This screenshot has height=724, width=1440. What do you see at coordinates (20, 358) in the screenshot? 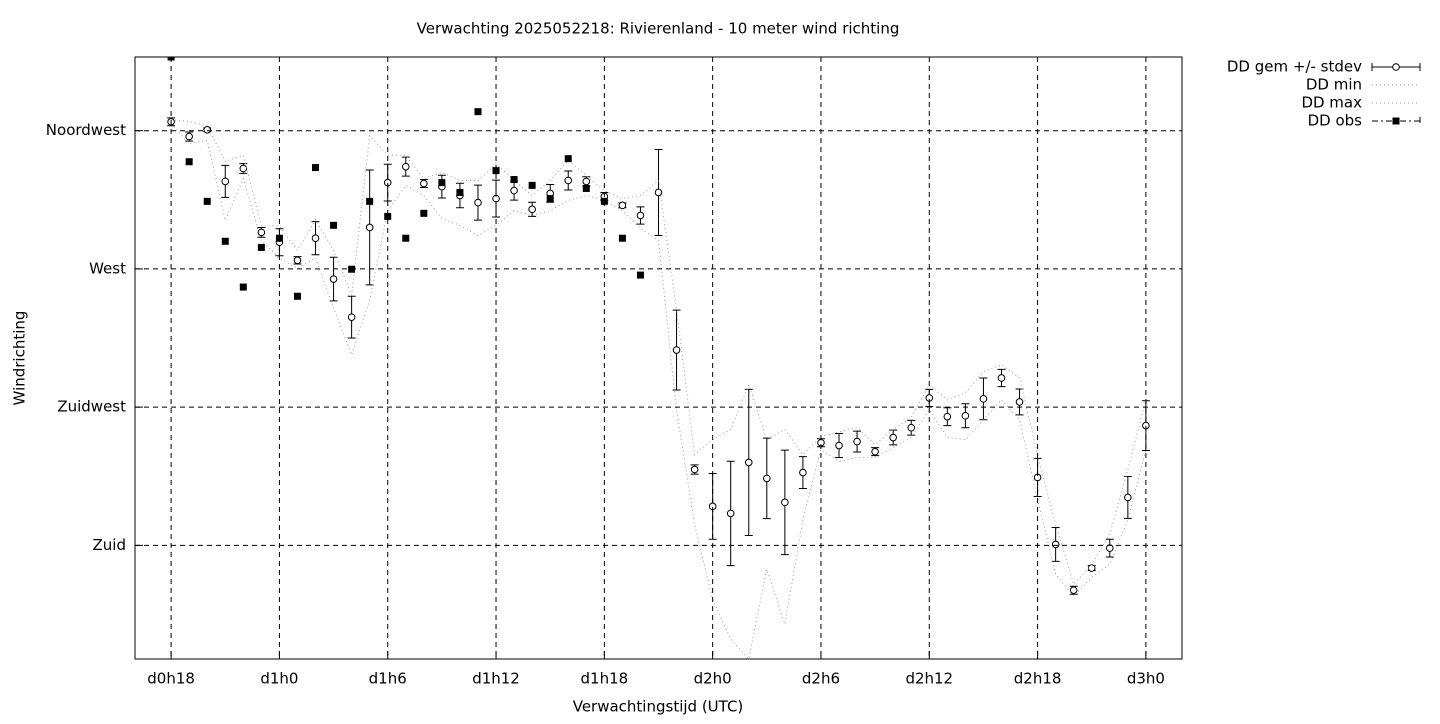
I see `y-axis-label: Windrichting` at bounding box center [20, 358].